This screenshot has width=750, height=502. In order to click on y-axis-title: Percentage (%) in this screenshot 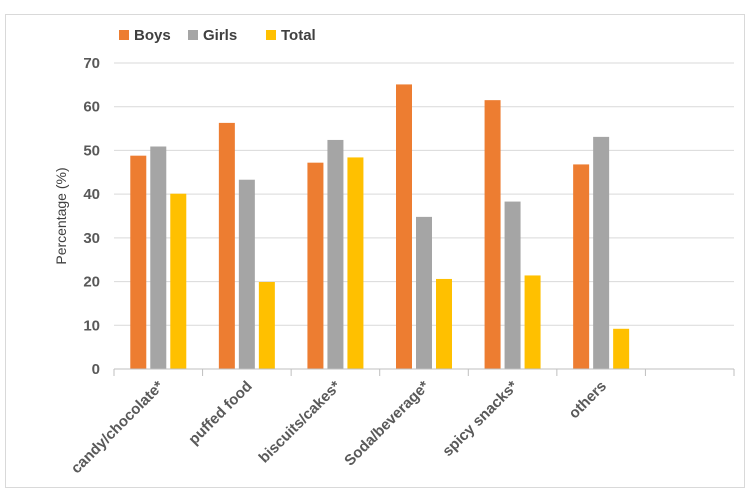, I will do `click(61, 215)`.